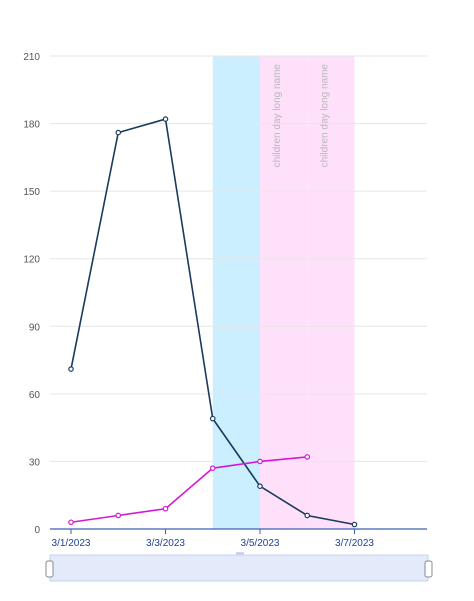 The height and width of the screenshot is (601, 474). What do you see at coordinates (240, 553) in the screenshot?
I see `range-slider-grip` at bounding box center [240, 553].